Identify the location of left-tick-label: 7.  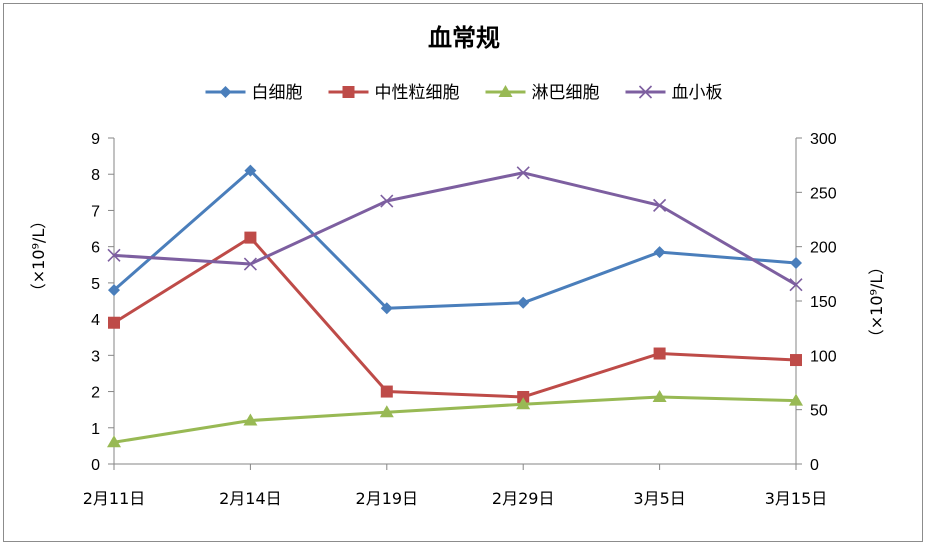
(95, 211).